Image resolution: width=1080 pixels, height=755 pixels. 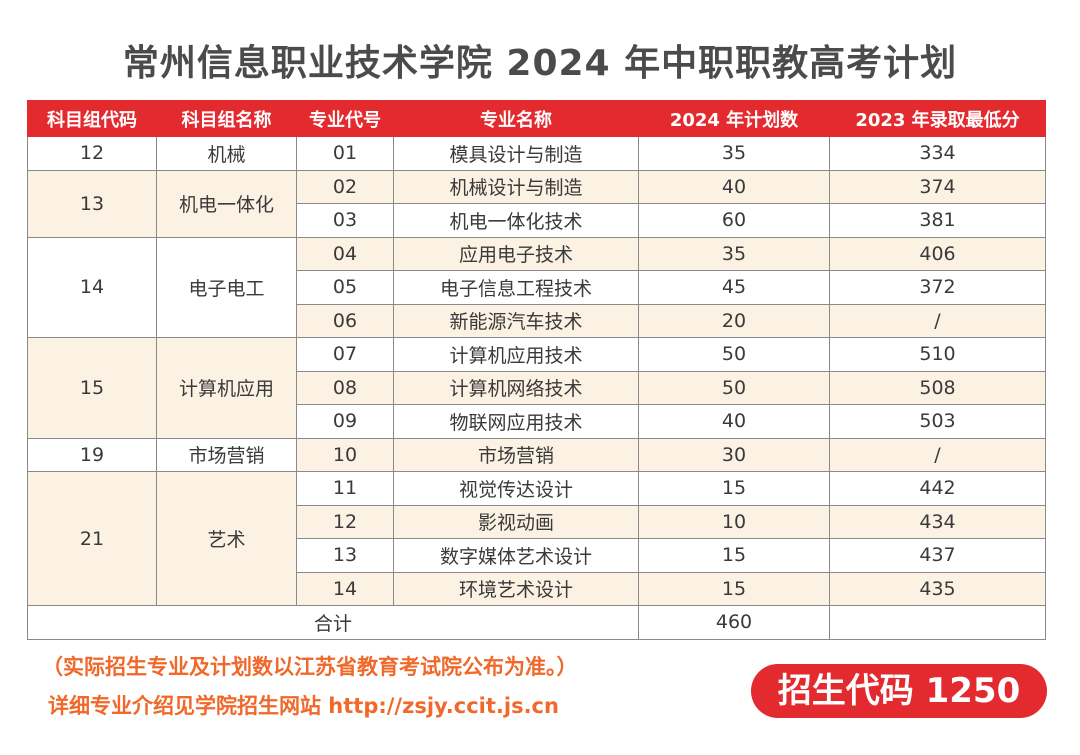 I want to click on group-name-cell: 电子电工, so click(x=226, y=287).